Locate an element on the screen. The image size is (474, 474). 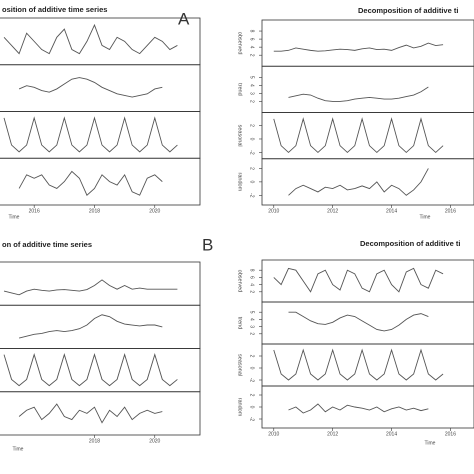
chart-title: osition of additive time series is located at coordinates (54, 9).